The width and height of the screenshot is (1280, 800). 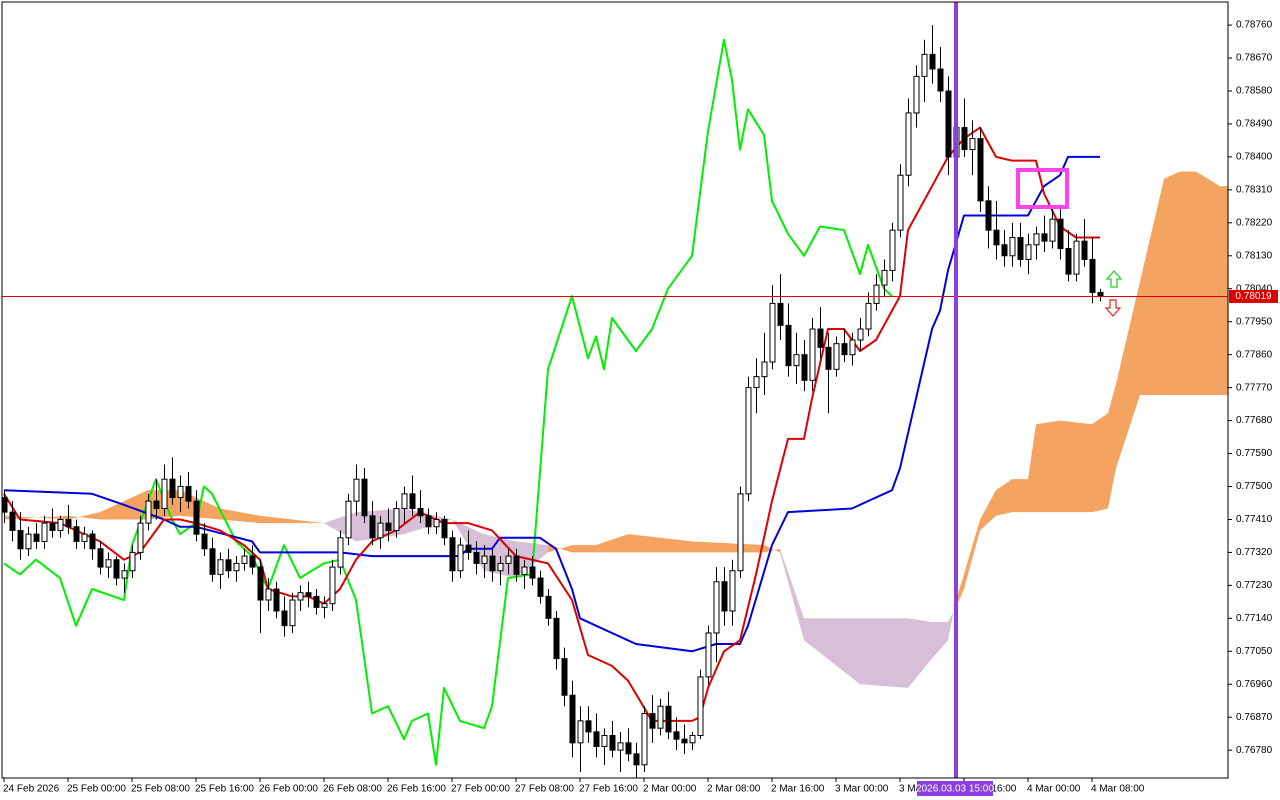 What do you see at coordinates (1254, 58) in the screenshot?
I see `y-tick-label: 0.78670` at bounding box center [1254, 58].